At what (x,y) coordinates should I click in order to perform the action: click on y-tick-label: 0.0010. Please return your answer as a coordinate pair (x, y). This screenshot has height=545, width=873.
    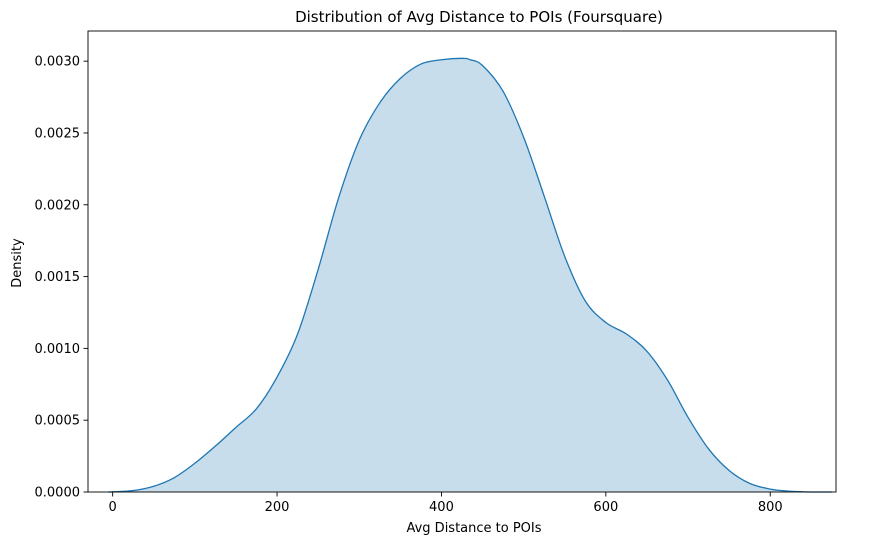
    Looking at the image, I should click on (58, 349).